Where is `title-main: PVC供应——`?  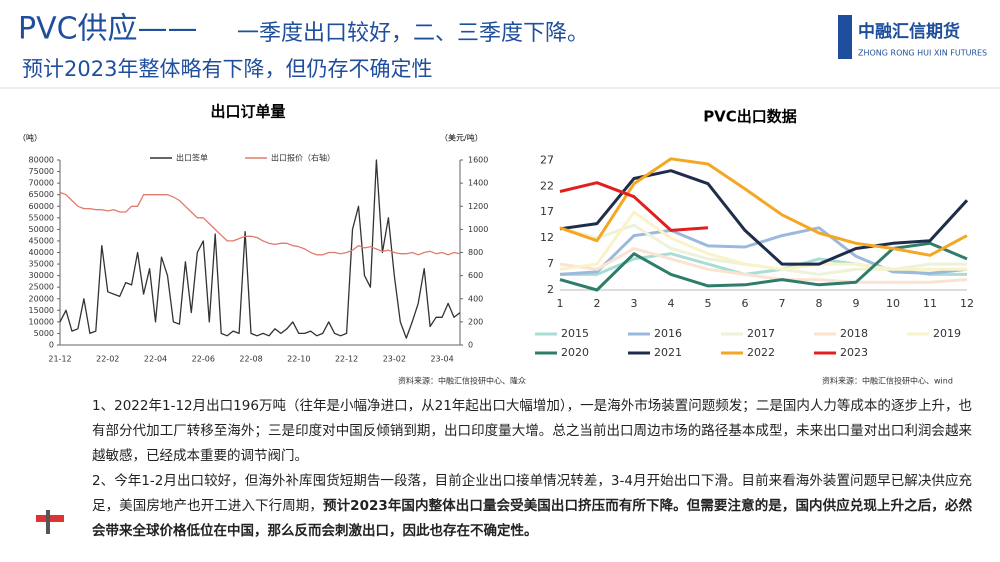 title-main: PVC供应—— is located at coordinates (108, 29).